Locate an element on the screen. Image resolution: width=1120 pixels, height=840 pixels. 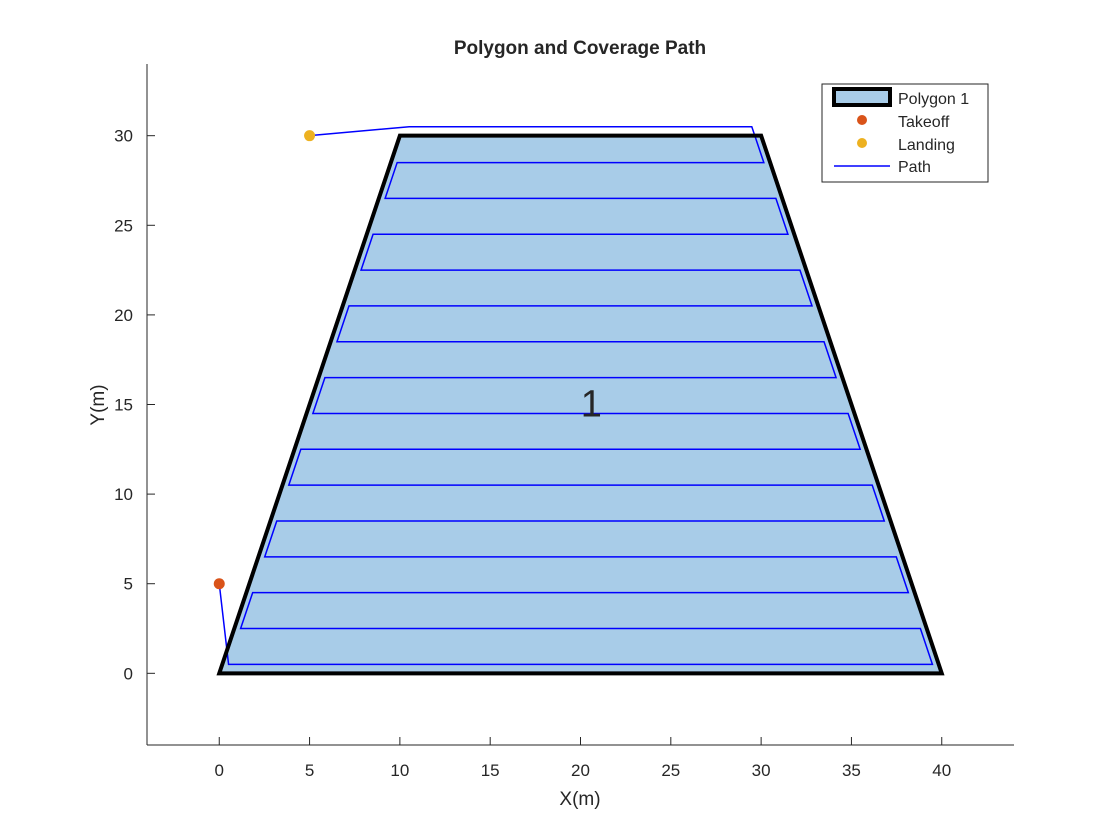
legend-polygon-swatch is located at coordinates (862, 97).